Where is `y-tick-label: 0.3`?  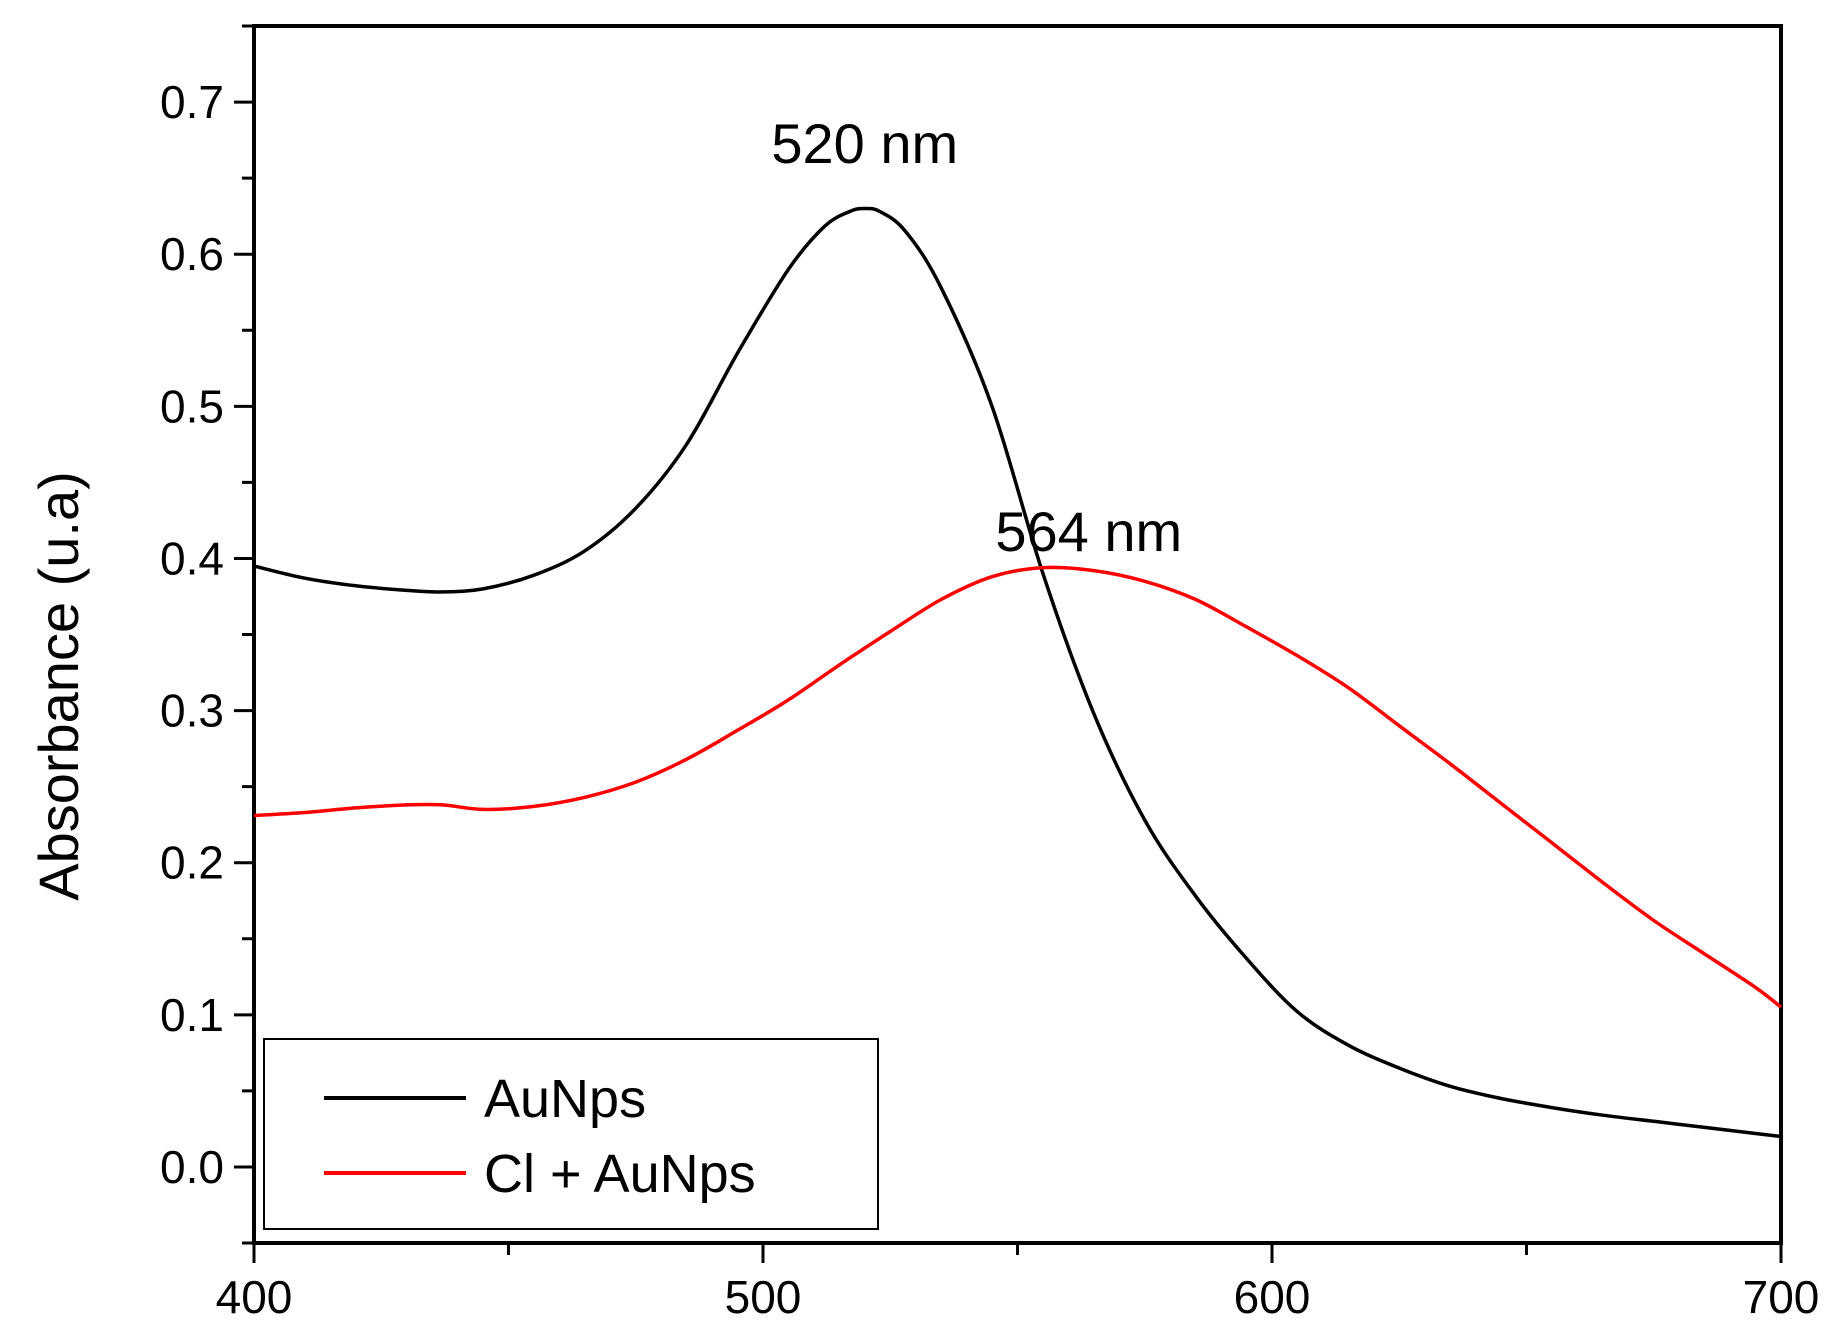 y-tick-label: 0.3 is located at coordinates (192, 711).